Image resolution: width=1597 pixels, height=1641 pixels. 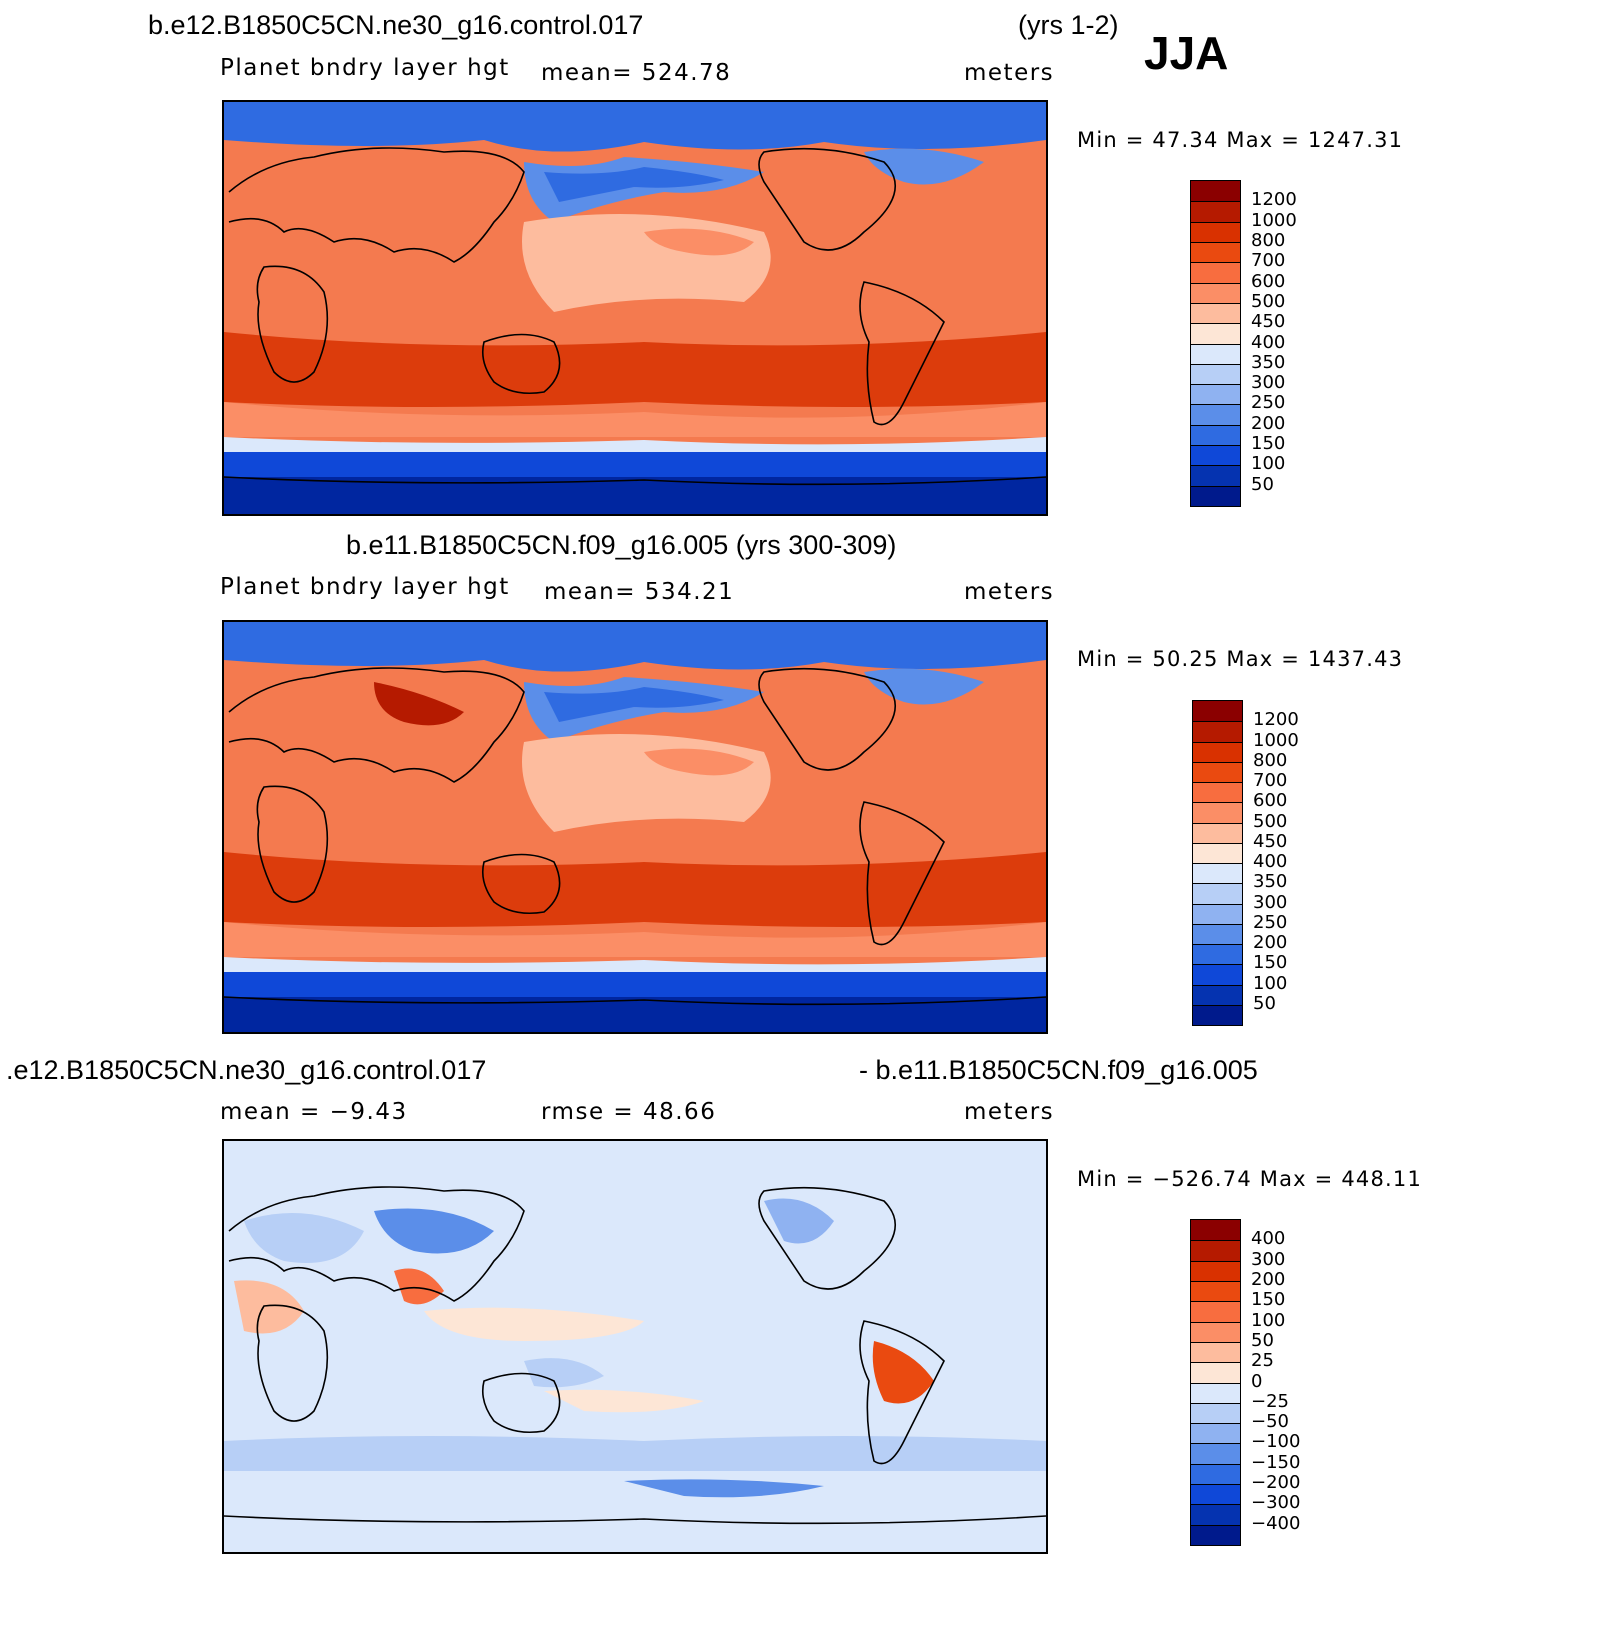 What do you see at coordinates (314, 1112) in the screenshot?
I see `panel3-mean: mean = −9.43` at bounding box center [314, 1112].